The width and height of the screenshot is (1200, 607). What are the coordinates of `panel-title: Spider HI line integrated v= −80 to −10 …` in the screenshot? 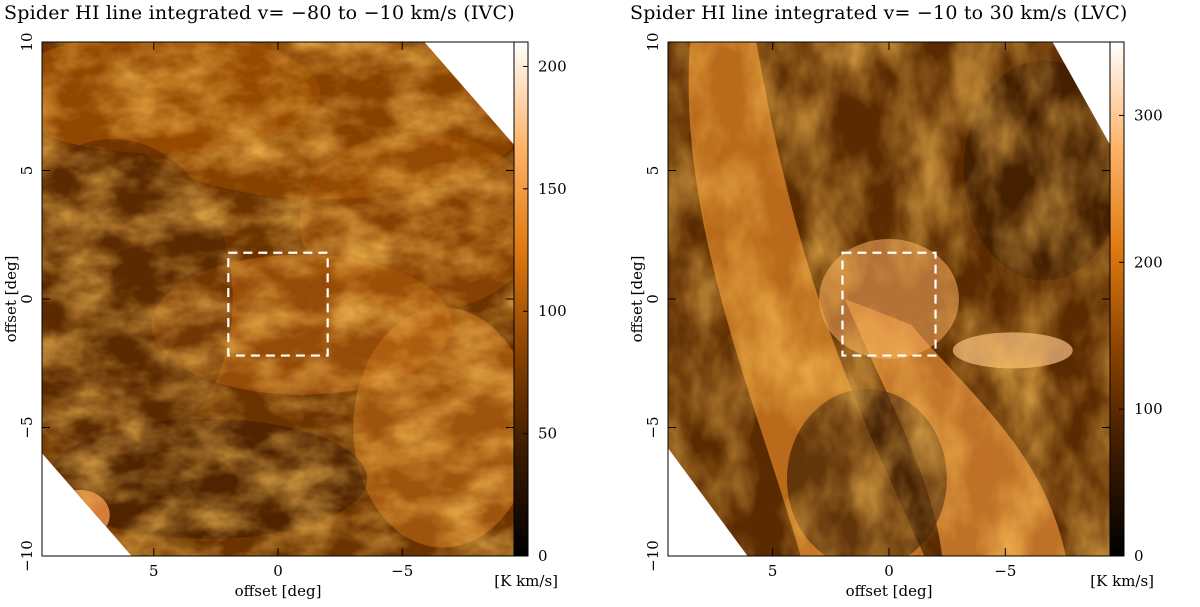 It's located at (259, 13).